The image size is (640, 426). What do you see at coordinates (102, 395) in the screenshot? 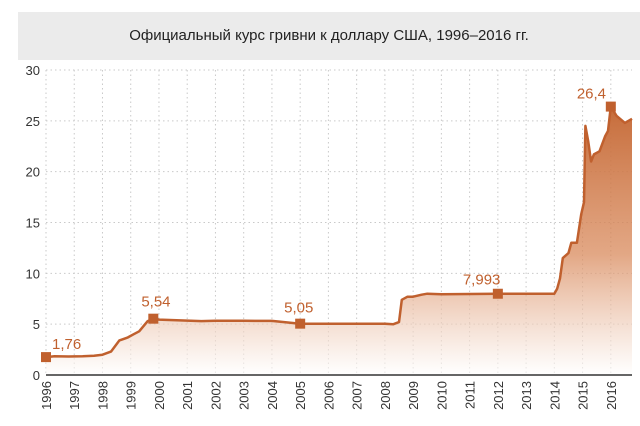
I see `x-tick-label: 1998` at bounding box center [102, 395].